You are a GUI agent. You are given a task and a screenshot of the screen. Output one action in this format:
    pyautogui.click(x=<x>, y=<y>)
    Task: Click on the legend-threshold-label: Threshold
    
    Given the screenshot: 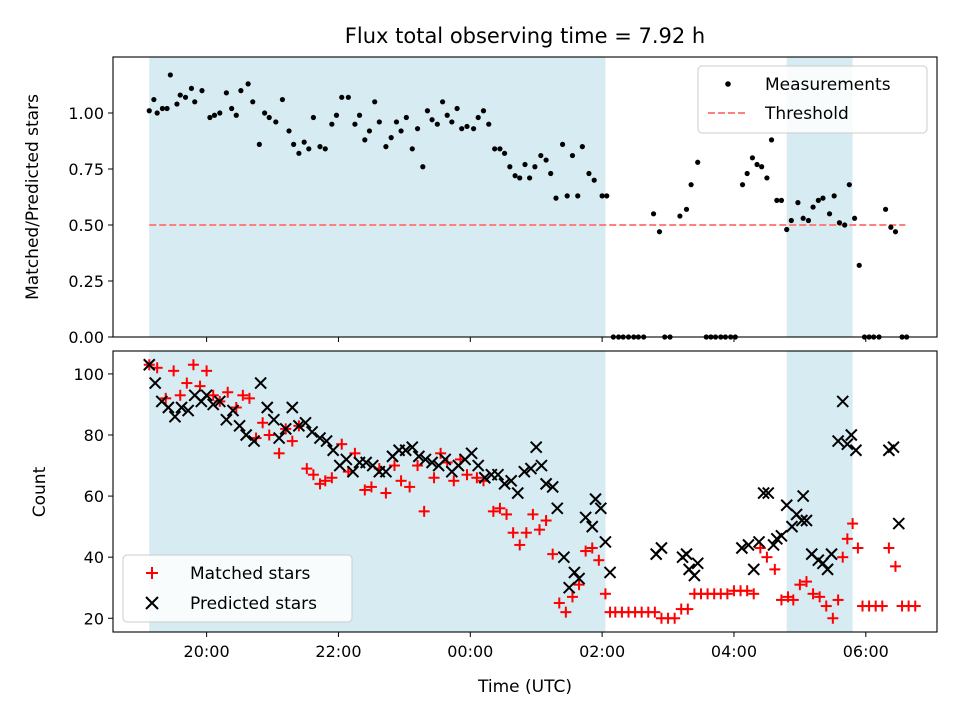 What is the action you would take?
    pyautogui.click(x=806, y=114)
    